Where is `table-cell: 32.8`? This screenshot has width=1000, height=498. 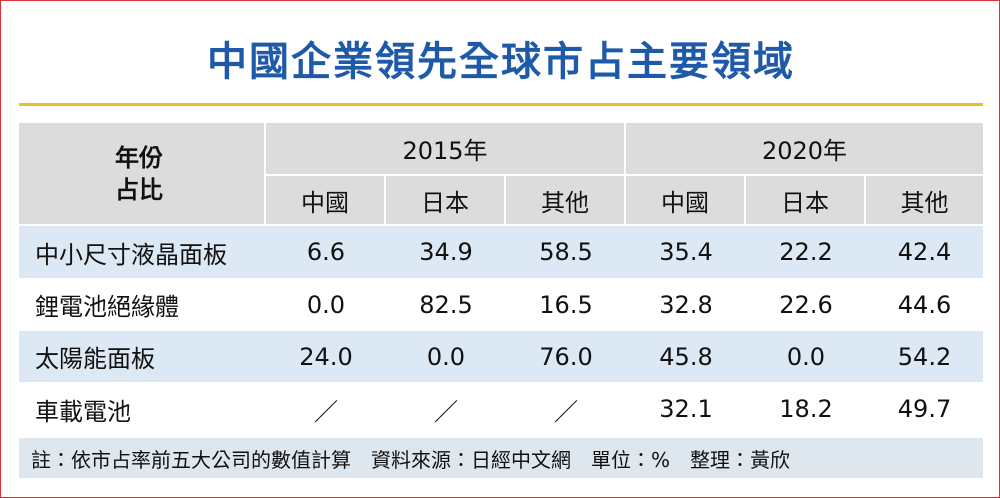 table-cell: 32.8 is located at coordinates (686, 304).